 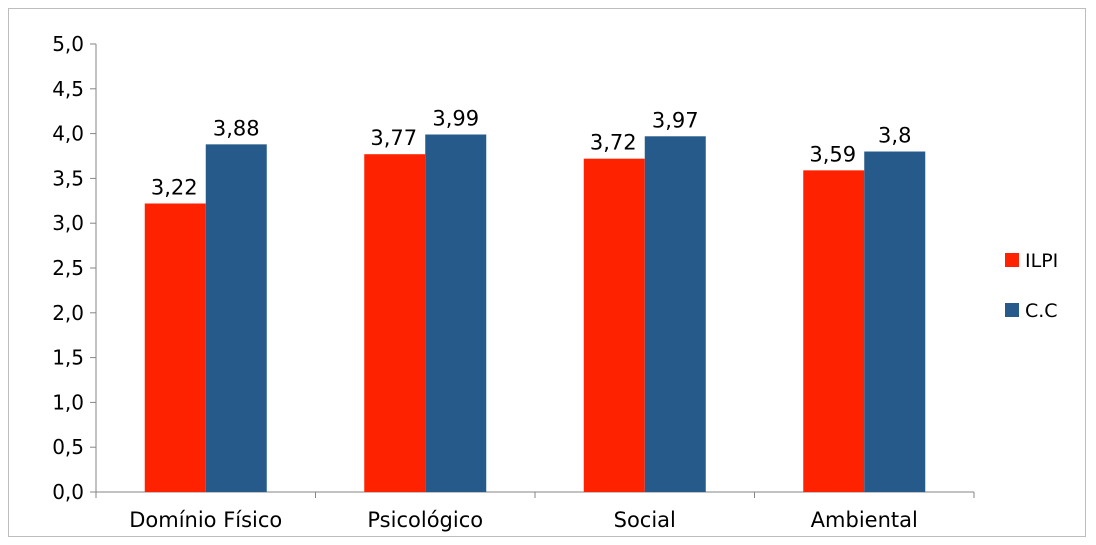 I want to click on legend-label: C.C, so click(x=1041, y=311).